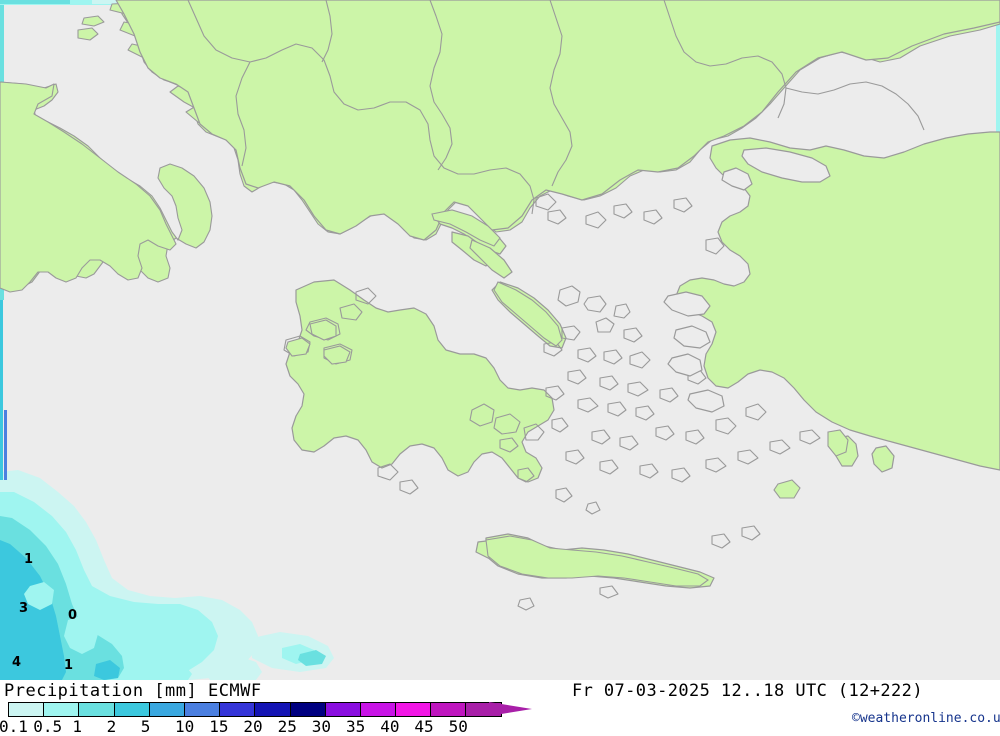 The width and height of the screenshot is (1000, 736). I want to click on copyright-label: ©weatheronline.co.uk, so click(926, 718).